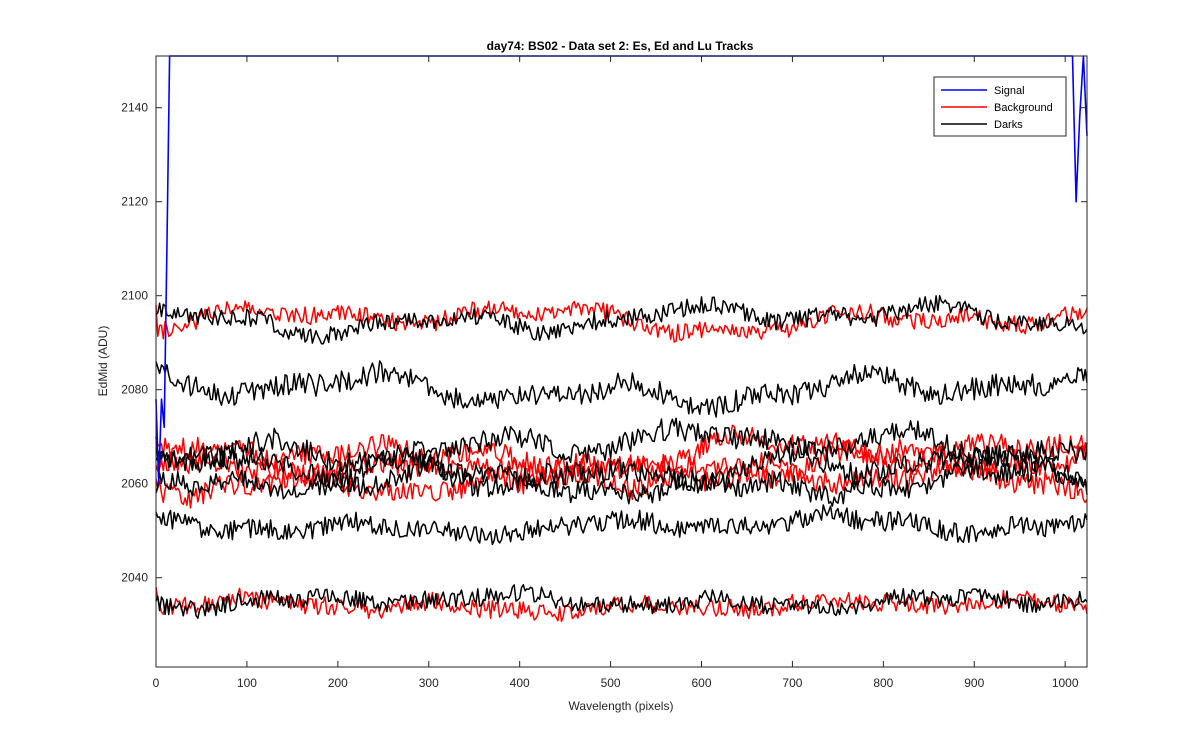 The width and height of the screenshot is (1200, 750). I want to click on x-tick-label: 600, so click(701, 683).